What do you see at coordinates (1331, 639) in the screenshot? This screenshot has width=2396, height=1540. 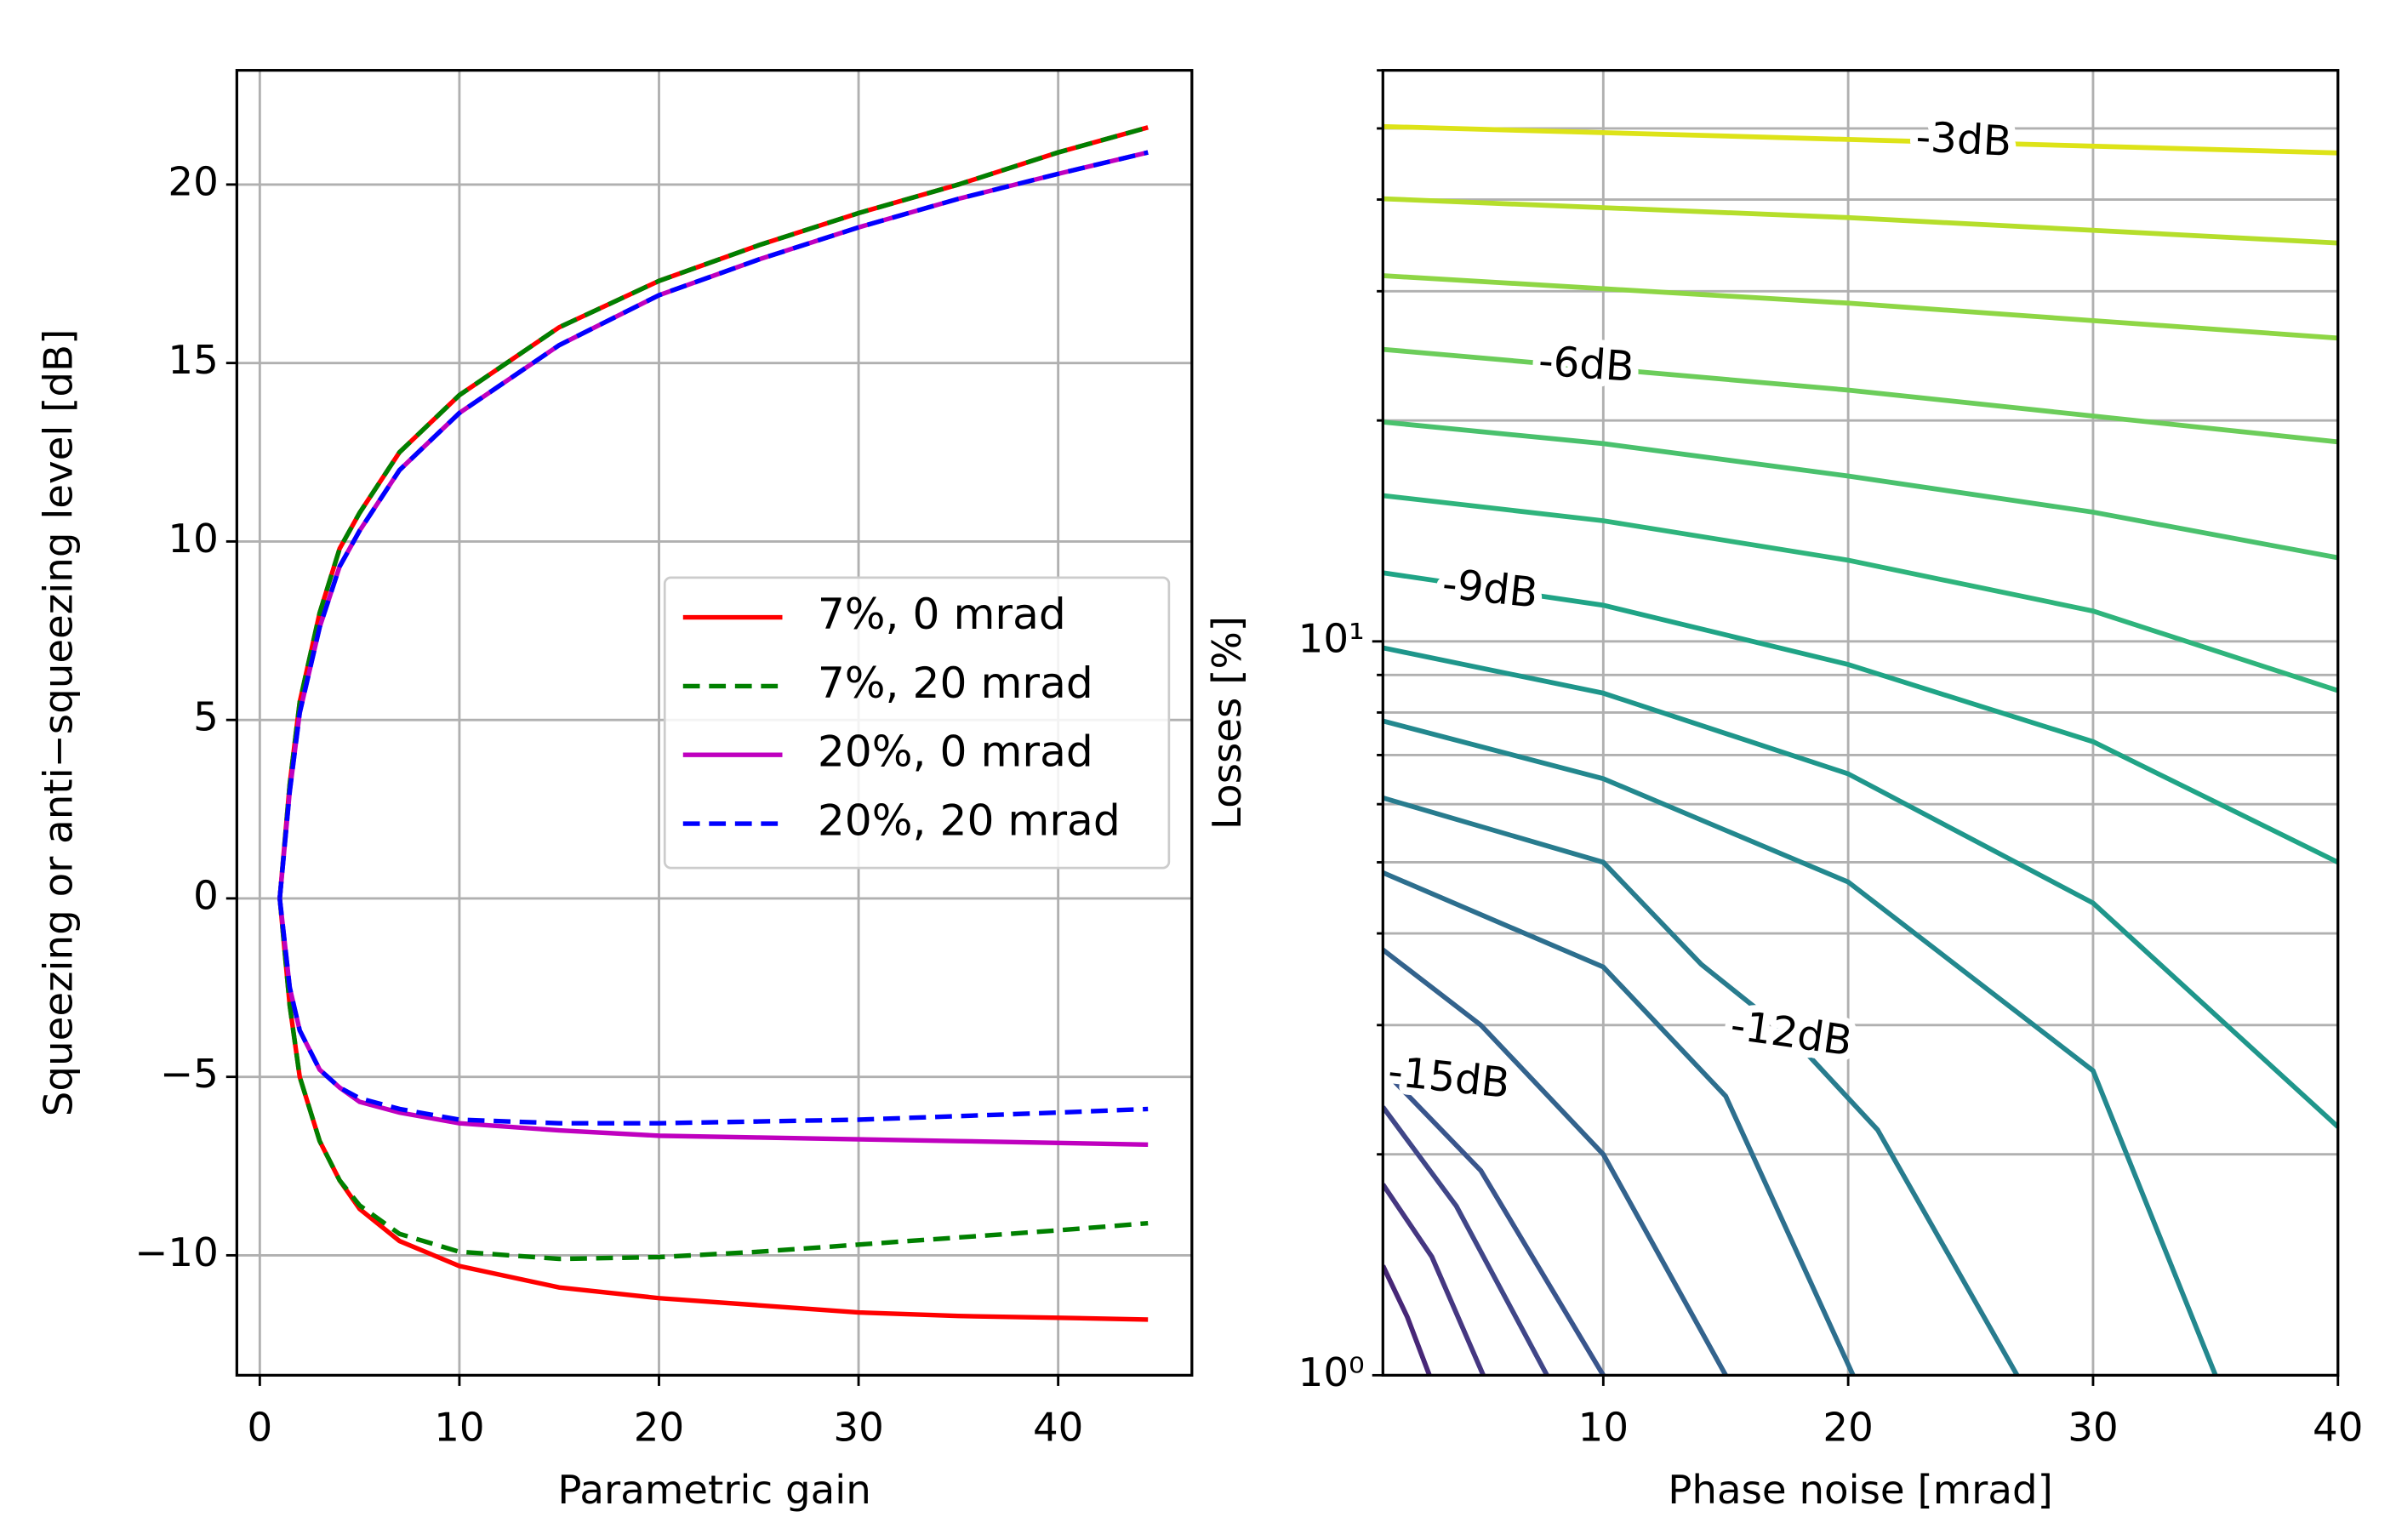 I see `y-tick-label: 10¹` at bounding box center [1331, 639].